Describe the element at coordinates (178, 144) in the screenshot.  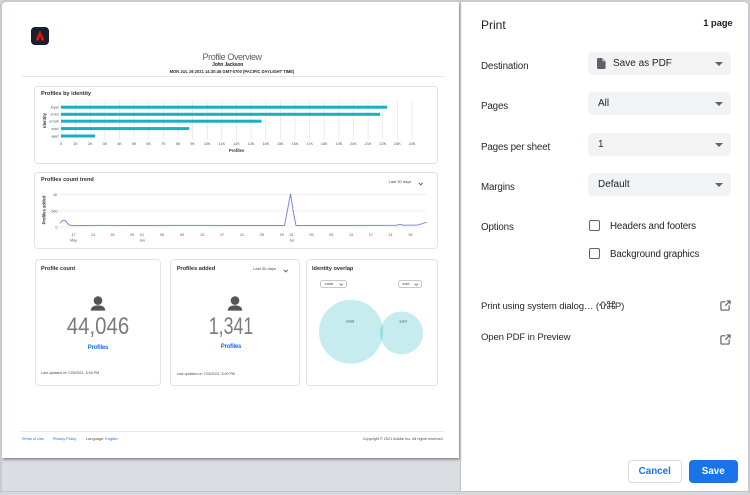
I see `svg-text: 8K` at that location.